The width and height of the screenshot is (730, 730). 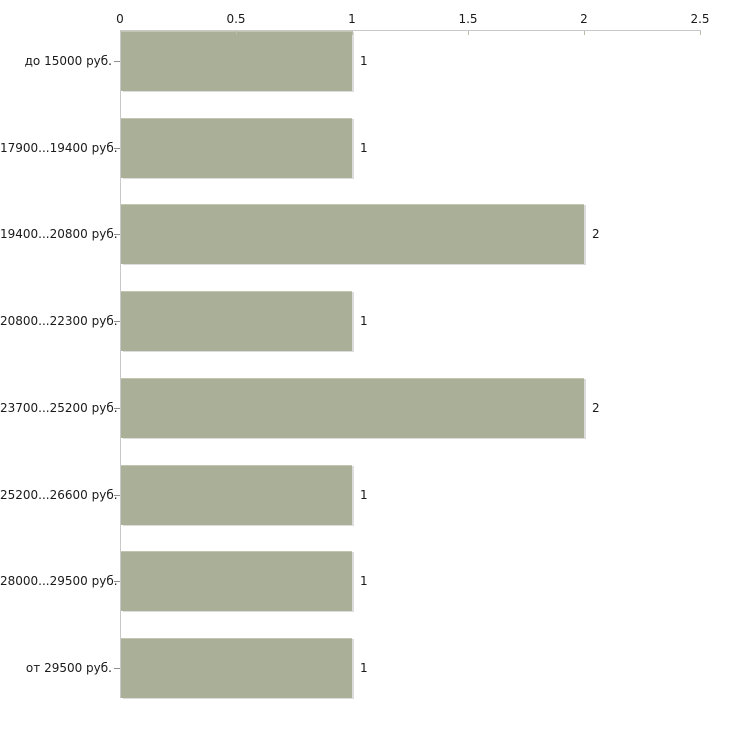 I want to click on x-axis-tick-label: 0.5, so click(x=236, y=19).